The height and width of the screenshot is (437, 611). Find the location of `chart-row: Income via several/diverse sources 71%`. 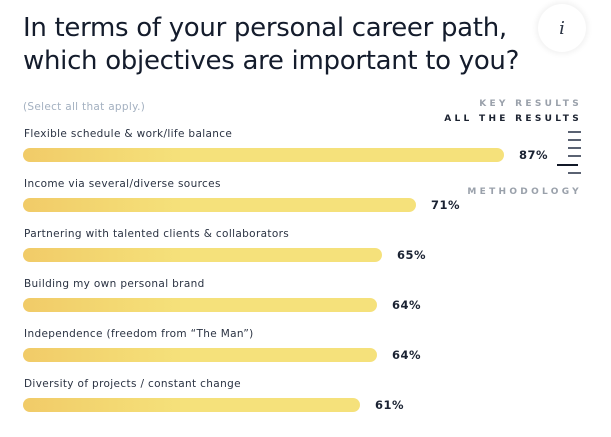

chart-row: Income via several/diverse sources 71% is located at coordinates (293, 203).